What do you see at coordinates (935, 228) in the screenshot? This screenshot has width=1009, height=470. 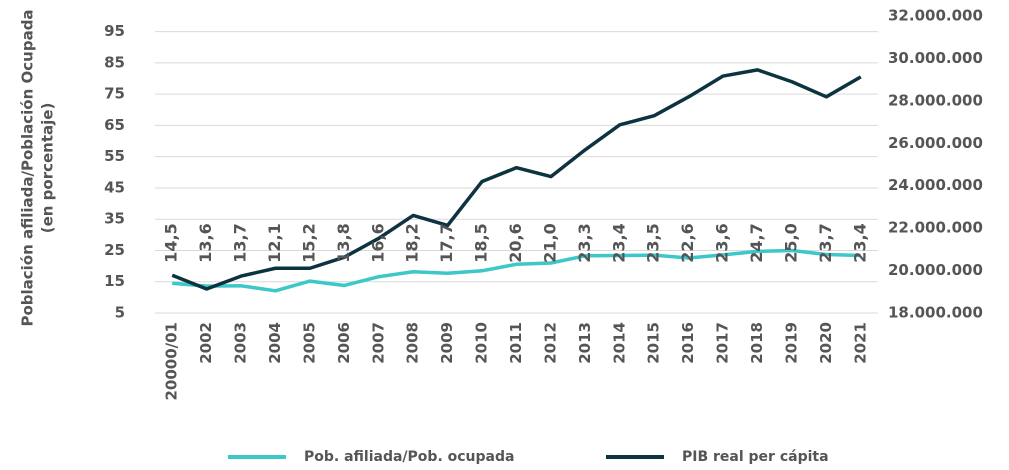 I see `y2-tick-label: 22.000.000` at bounding box center [935, 228].